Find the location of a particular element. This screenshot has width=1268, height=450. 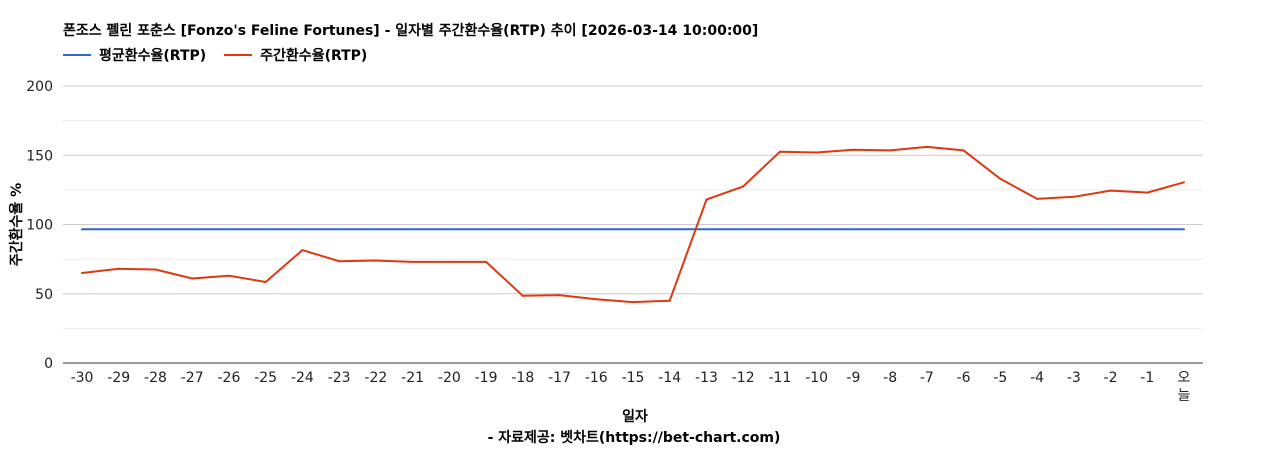

x-tick-label: -8 is located at coordinates (890, 378).